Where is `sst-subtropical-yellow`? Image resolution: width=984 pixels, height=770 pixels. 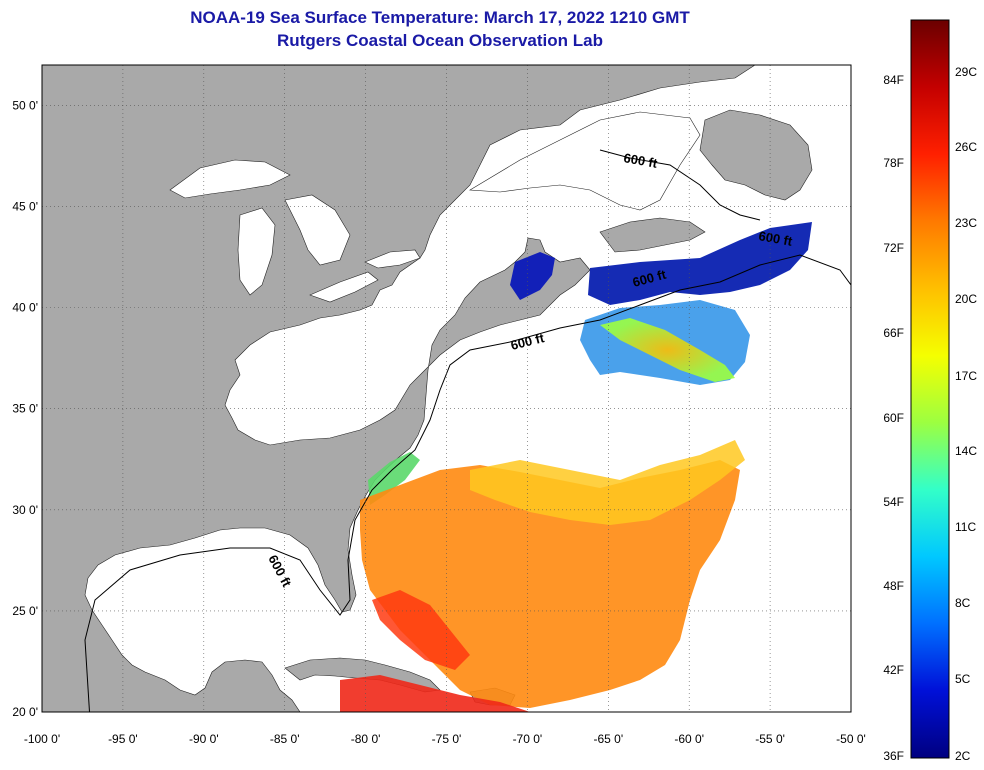
sst-subtropical-yellow is located at coordinates (607, 482).